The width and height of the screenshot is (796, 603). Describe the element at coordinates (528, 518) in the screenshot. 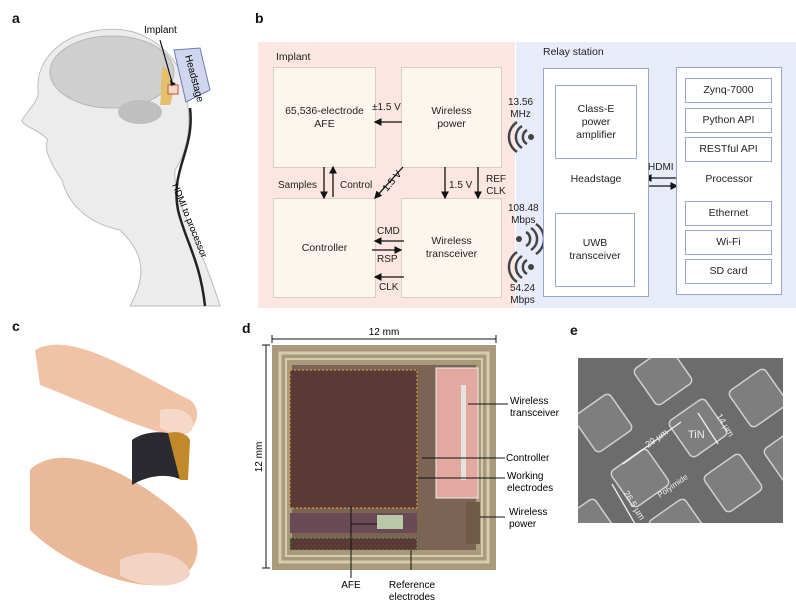

I see `wireless-power-callout: Wireless power` at that location.